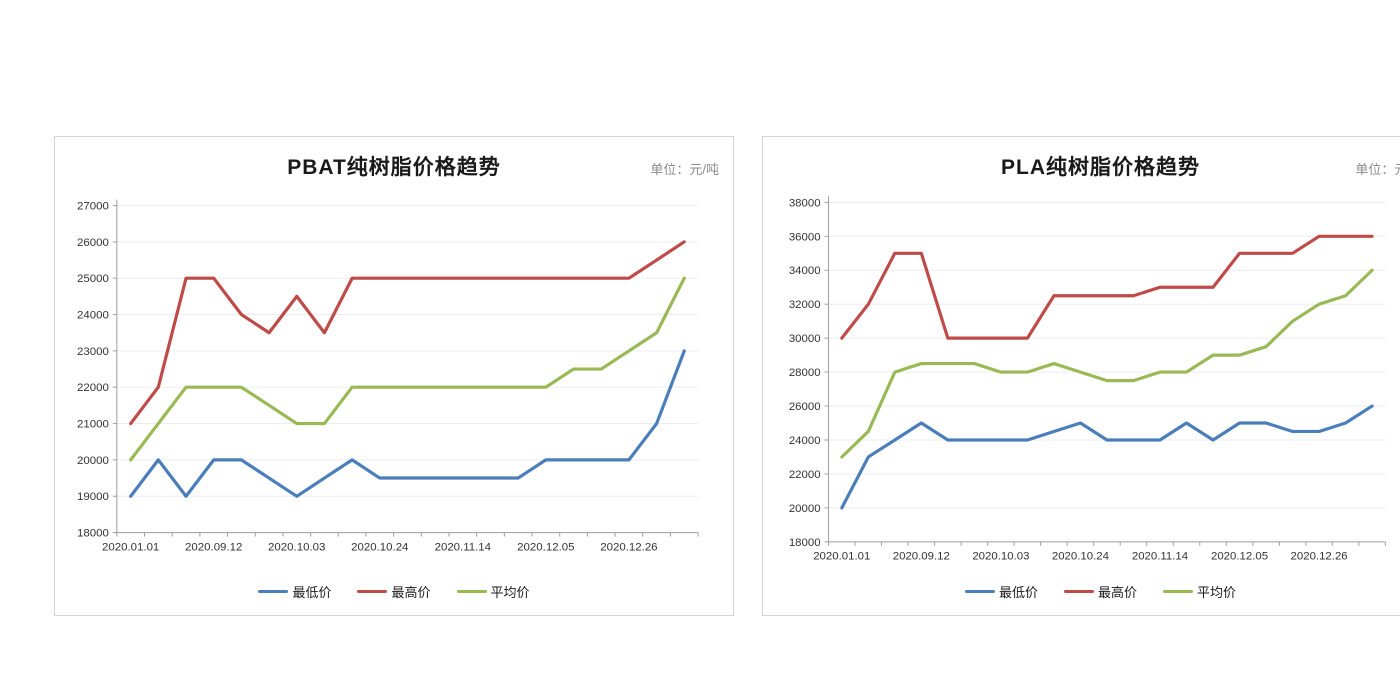 The width and height of the screenshot is (1400, 700). I want to click on y-axis-label: 36000, so click(805, 237).